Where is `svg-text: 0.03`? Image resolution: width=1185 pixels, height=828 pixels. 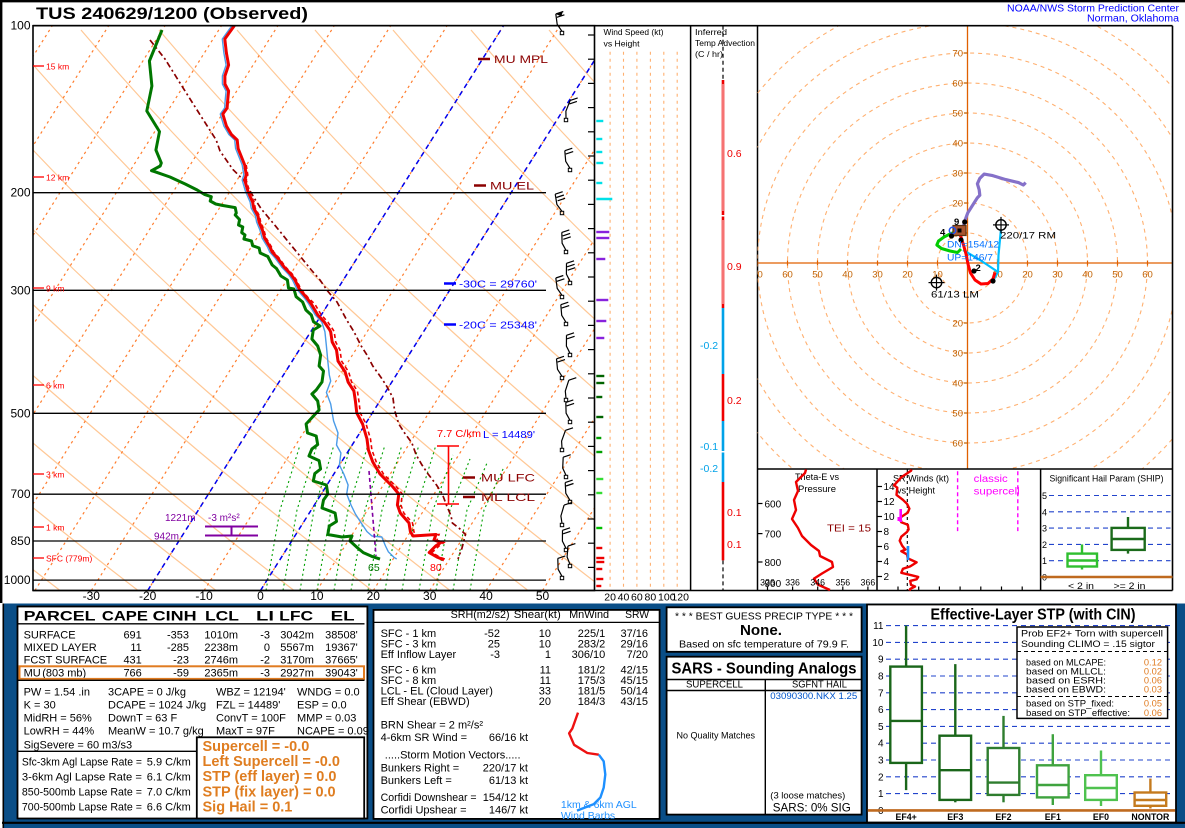
svg-text: 0.03 is located at coordinates (1153, 690).